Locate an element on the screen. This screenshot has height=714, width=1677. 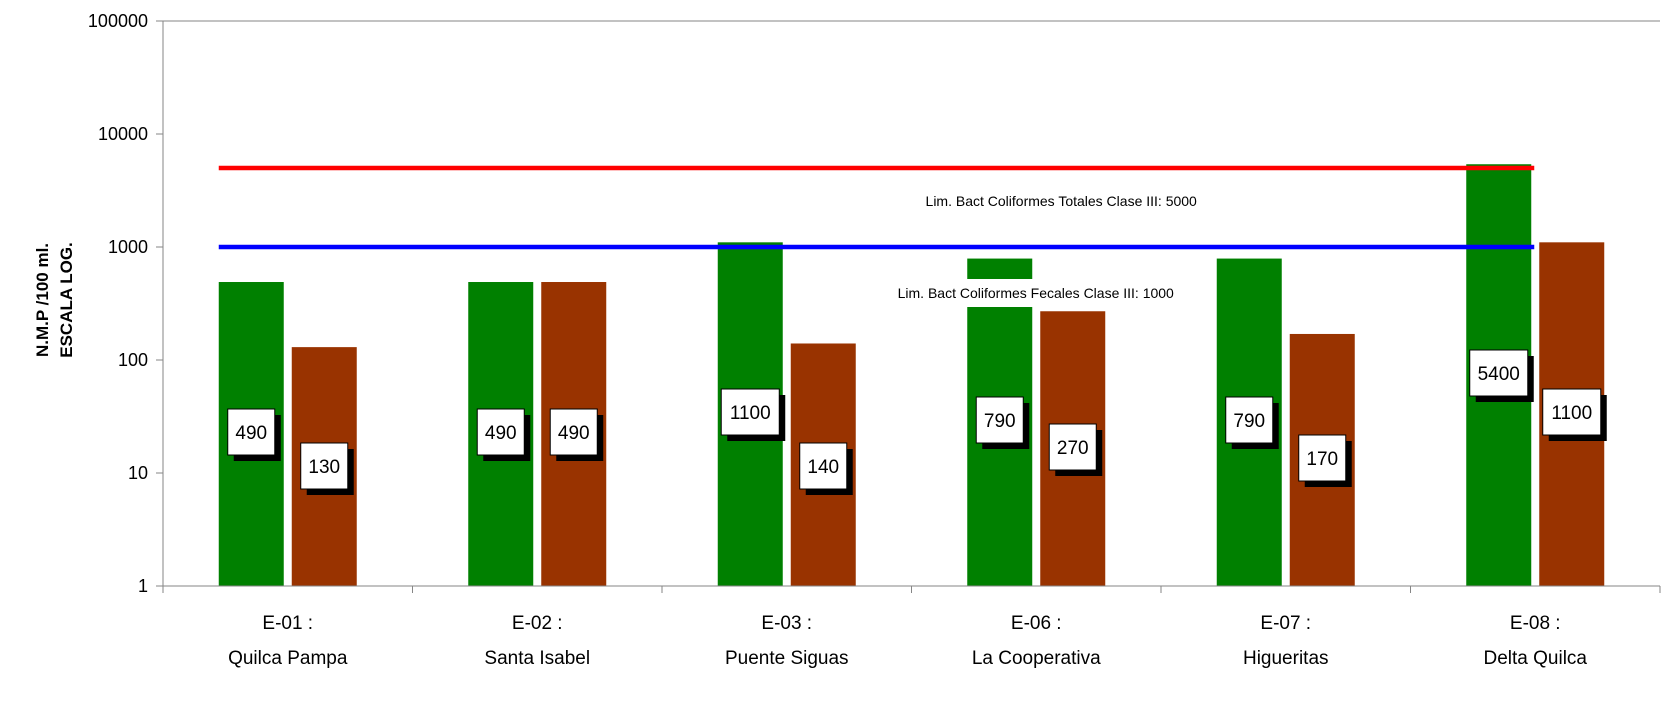
category-code: E-02 : is located at coordinates (537, 623).